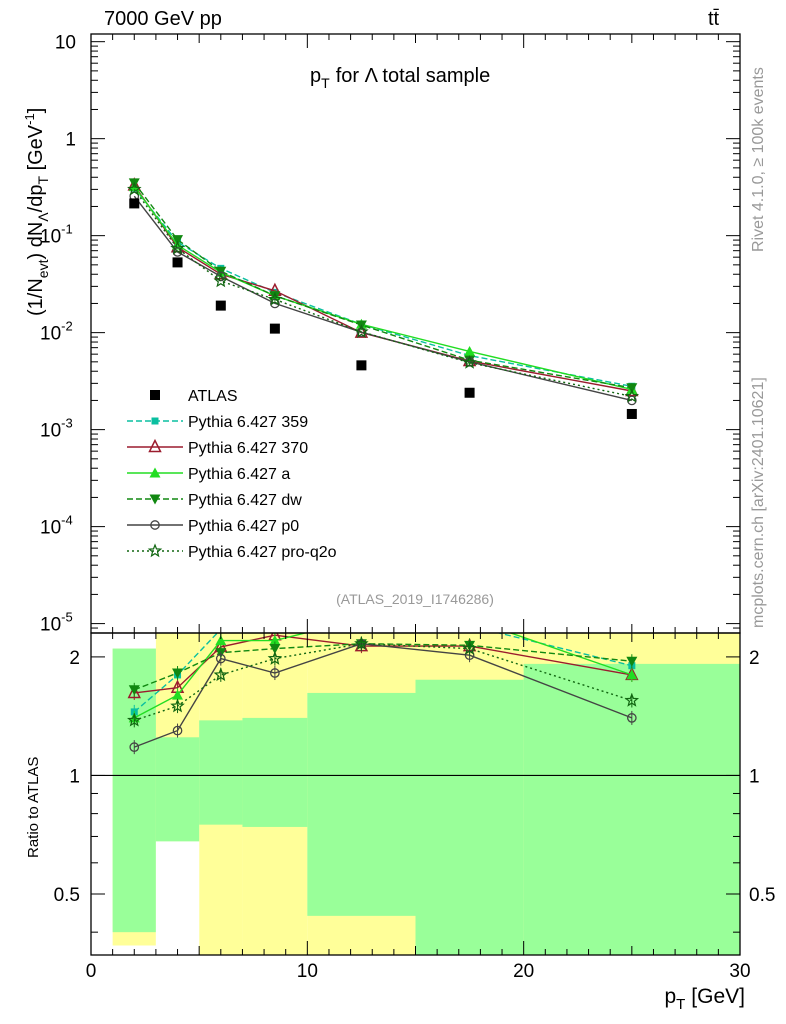  I want to click on main-series-group, so click(383, 291).